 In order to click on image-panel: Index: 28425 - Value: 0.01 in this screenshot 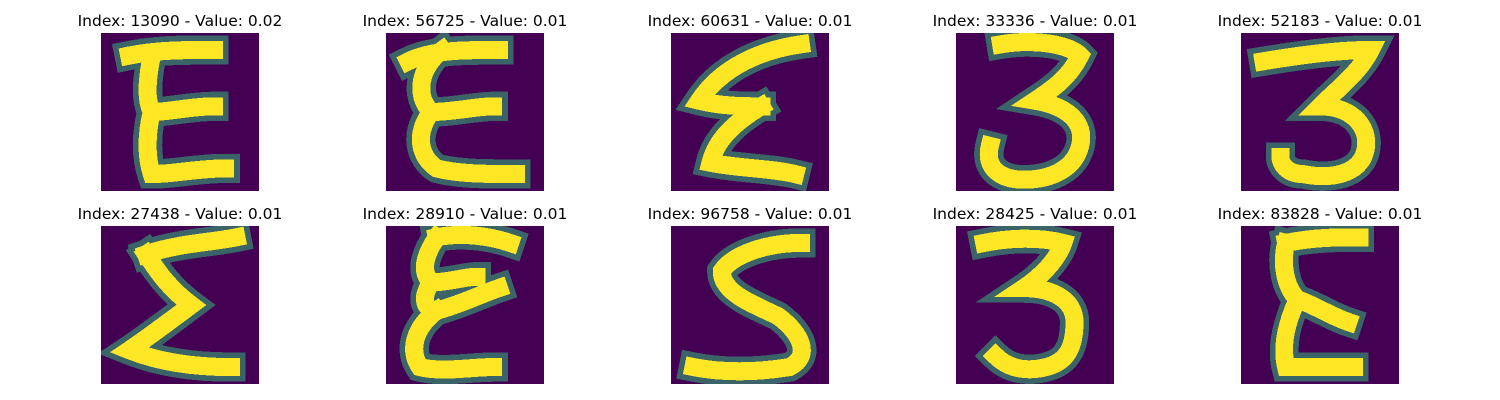, I will do `click(1035, 299)`.